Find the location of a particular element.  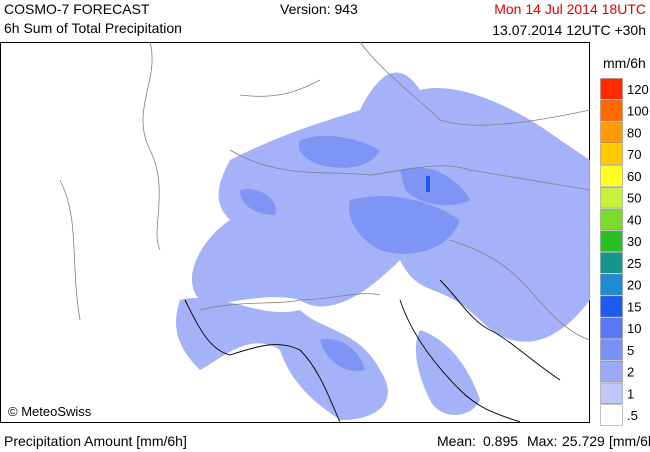

legend-label: 1 is located at coordinates (630, 393).